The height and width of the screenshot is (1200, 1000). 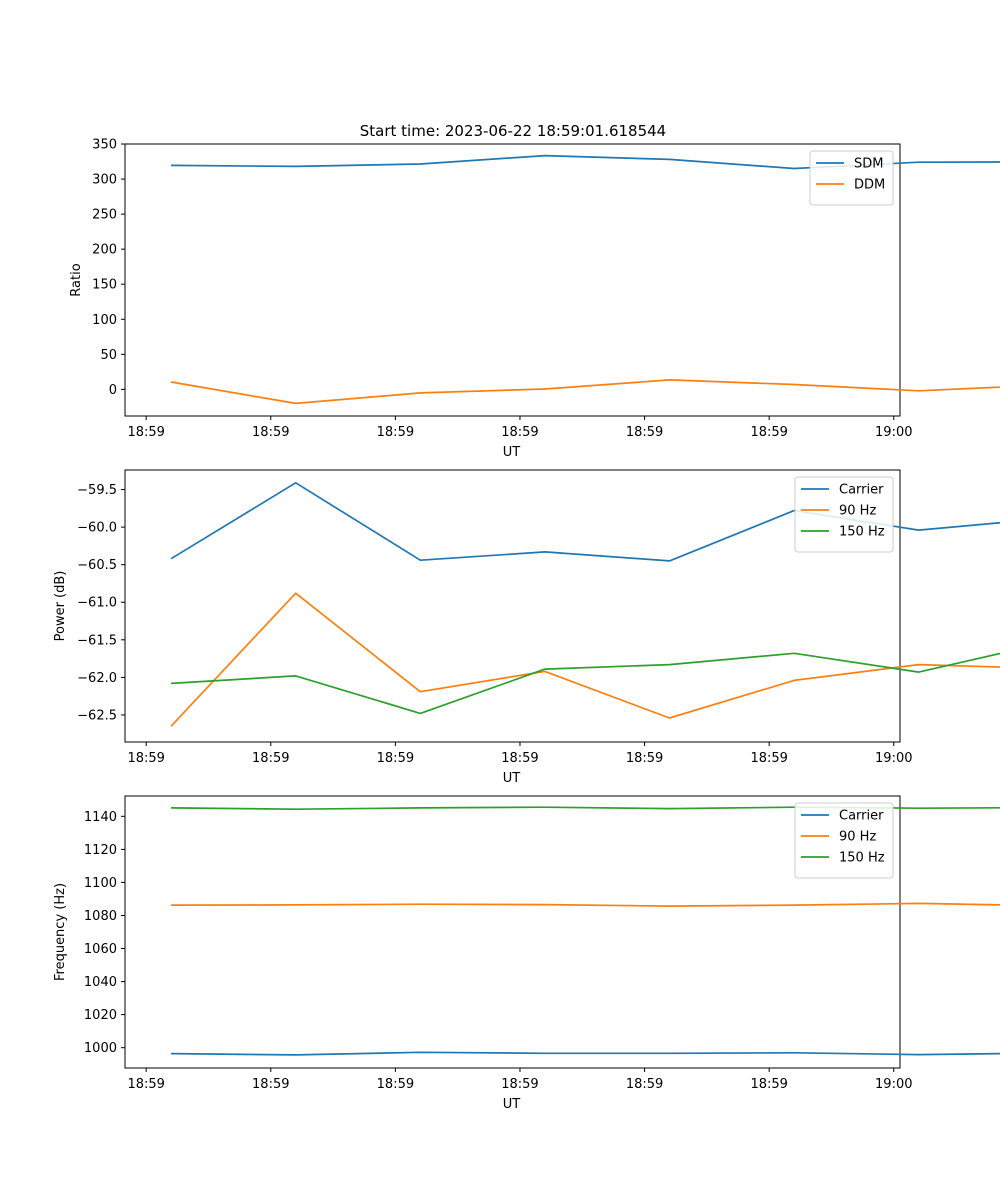 I want to click on y-tick-label: 100, so click(x=104, y=320).